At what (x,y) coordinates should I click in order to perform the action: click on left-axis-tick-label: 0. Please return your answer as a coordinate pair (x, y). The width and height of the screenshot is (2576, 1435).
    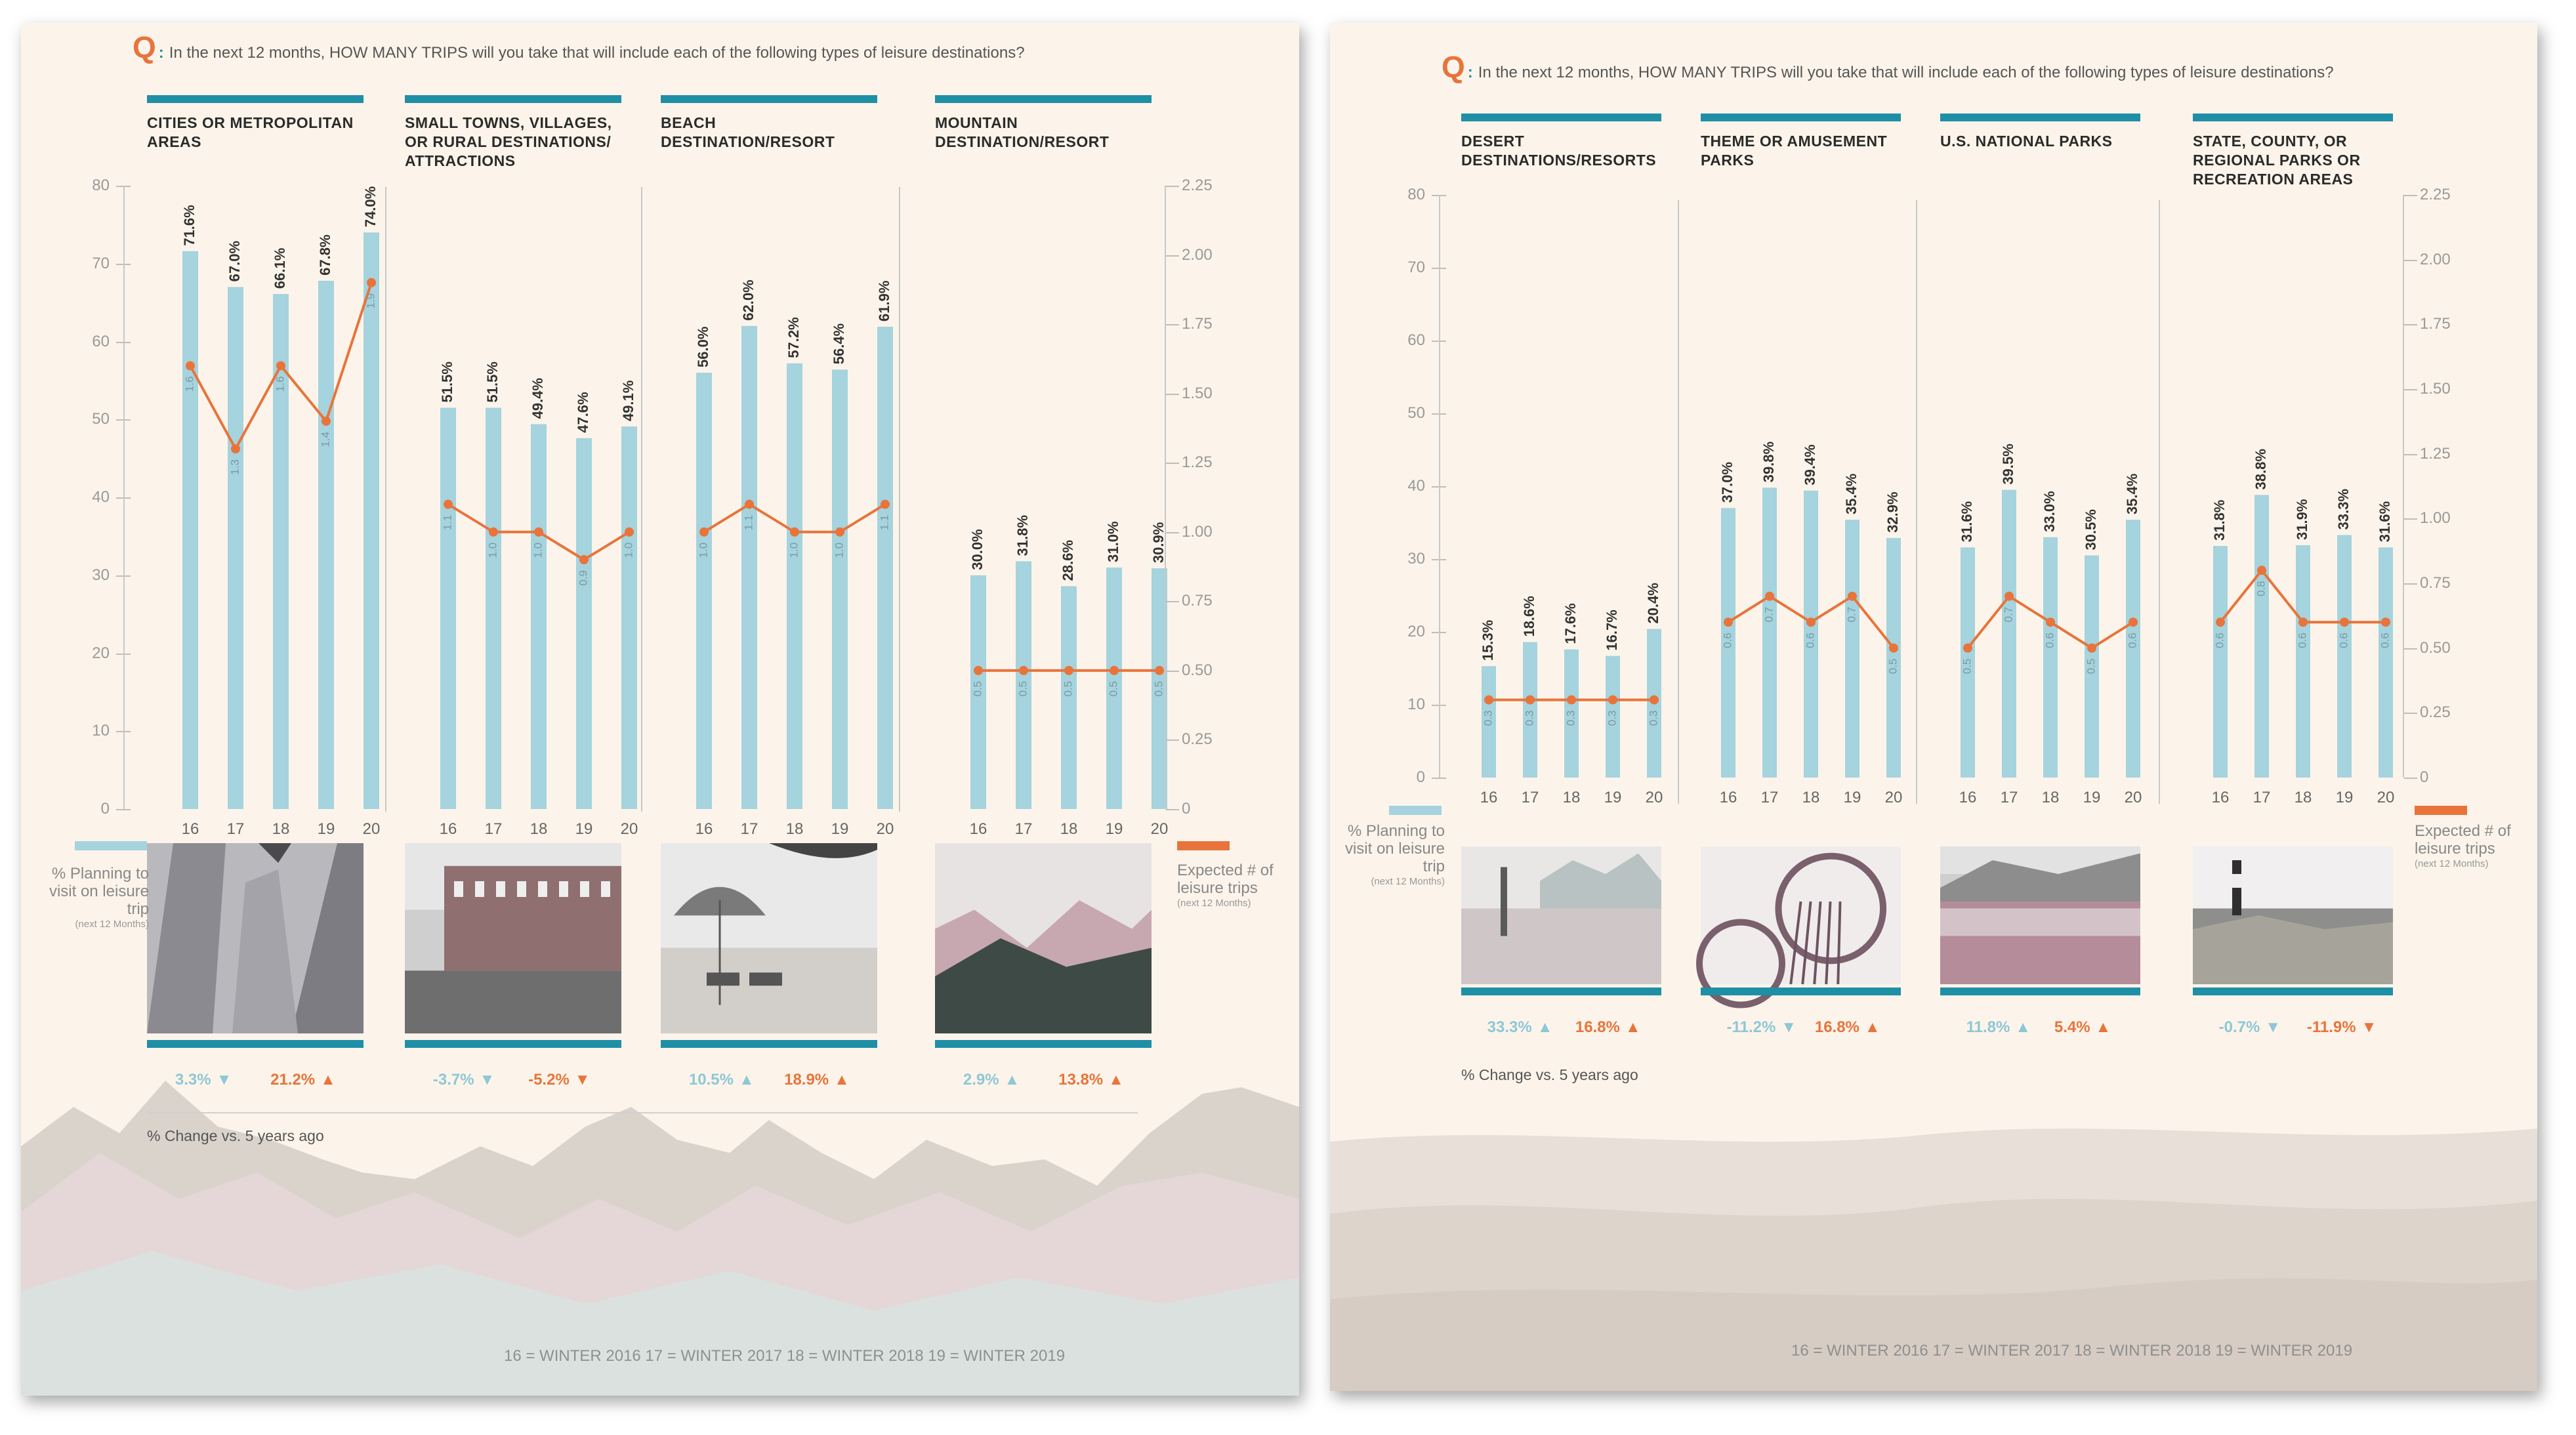
    Looking at the image, I should click on (1421, 777).